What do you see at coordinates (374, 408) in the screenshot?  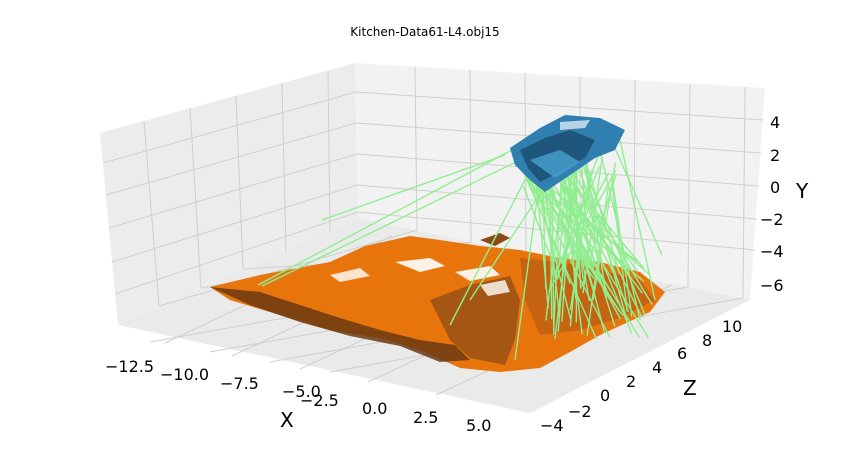 I see `x-tick: 0.0` at bounding box center [374, 408].